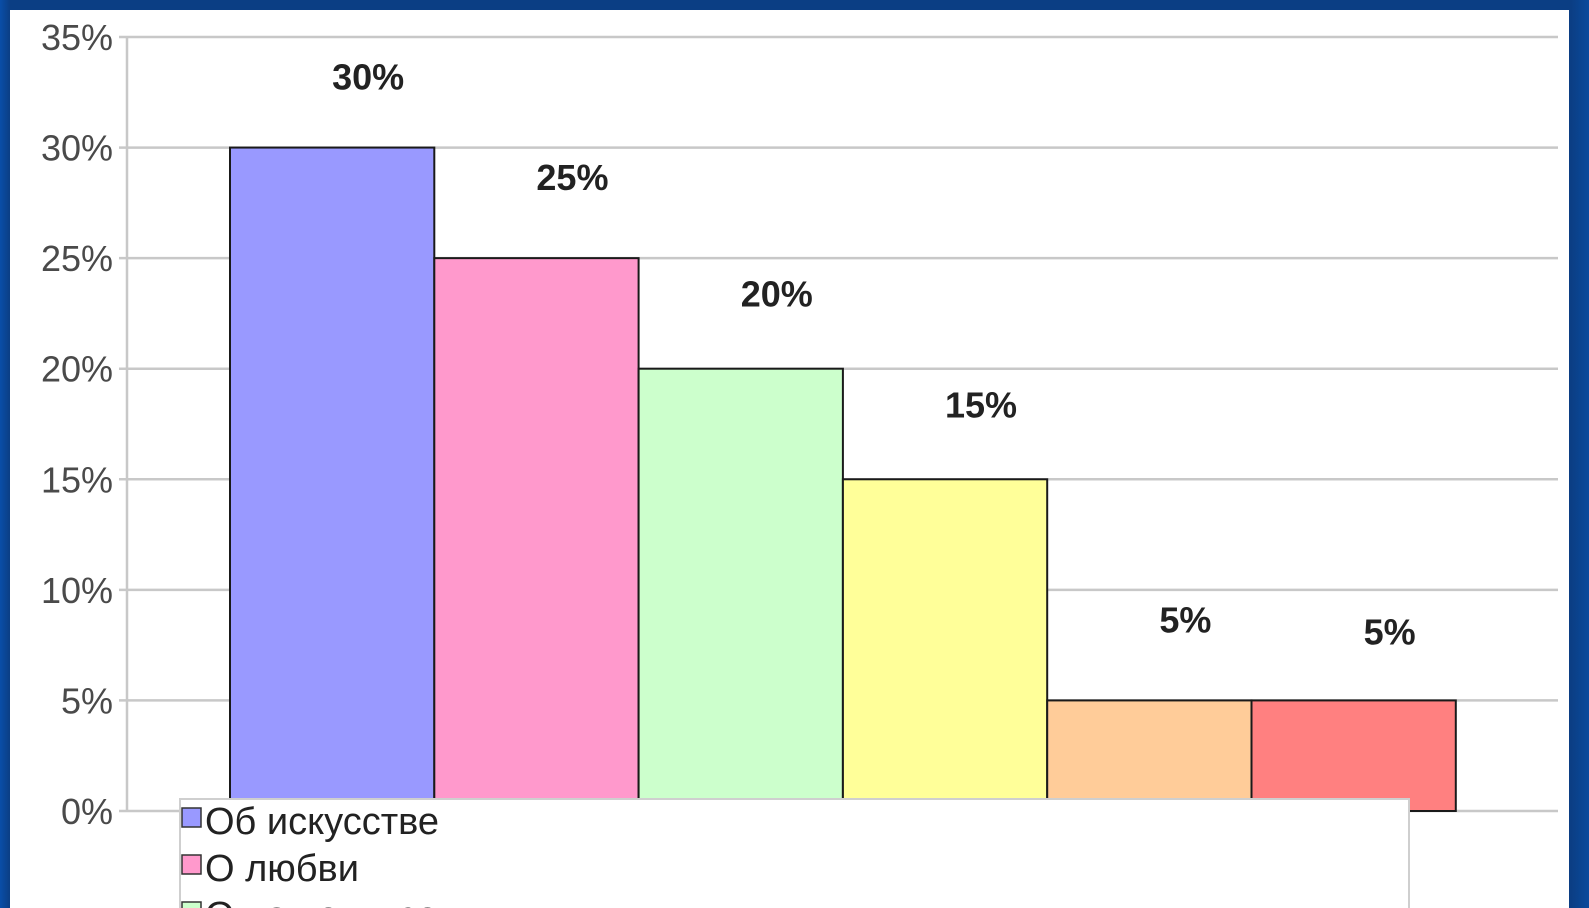 The height and width of the screenshot is (908, 1589). I want to click on y-tick-label: 15%, so click(77, 479).